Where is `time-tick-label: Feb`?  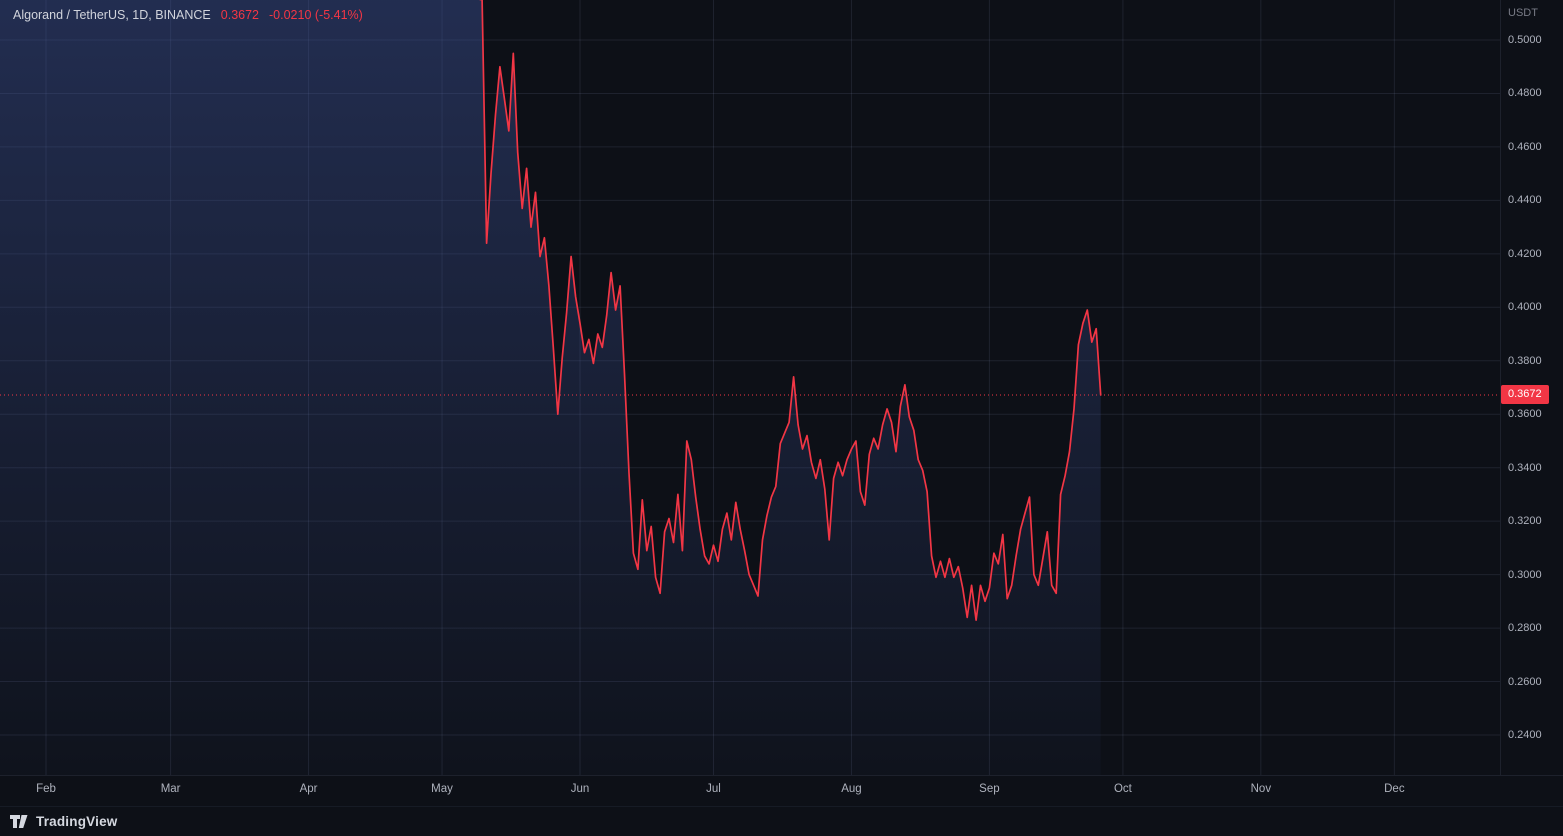 time-tick-label: Feb is located at coordinates (46, 789).